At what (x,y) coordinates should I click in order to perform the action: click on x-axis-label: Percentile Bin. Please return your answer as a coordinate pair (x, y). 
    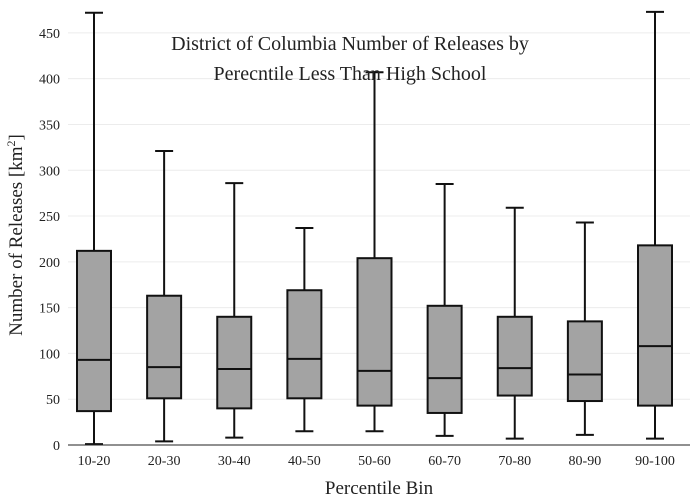
    Looking at the image, I should click on (379, 488).